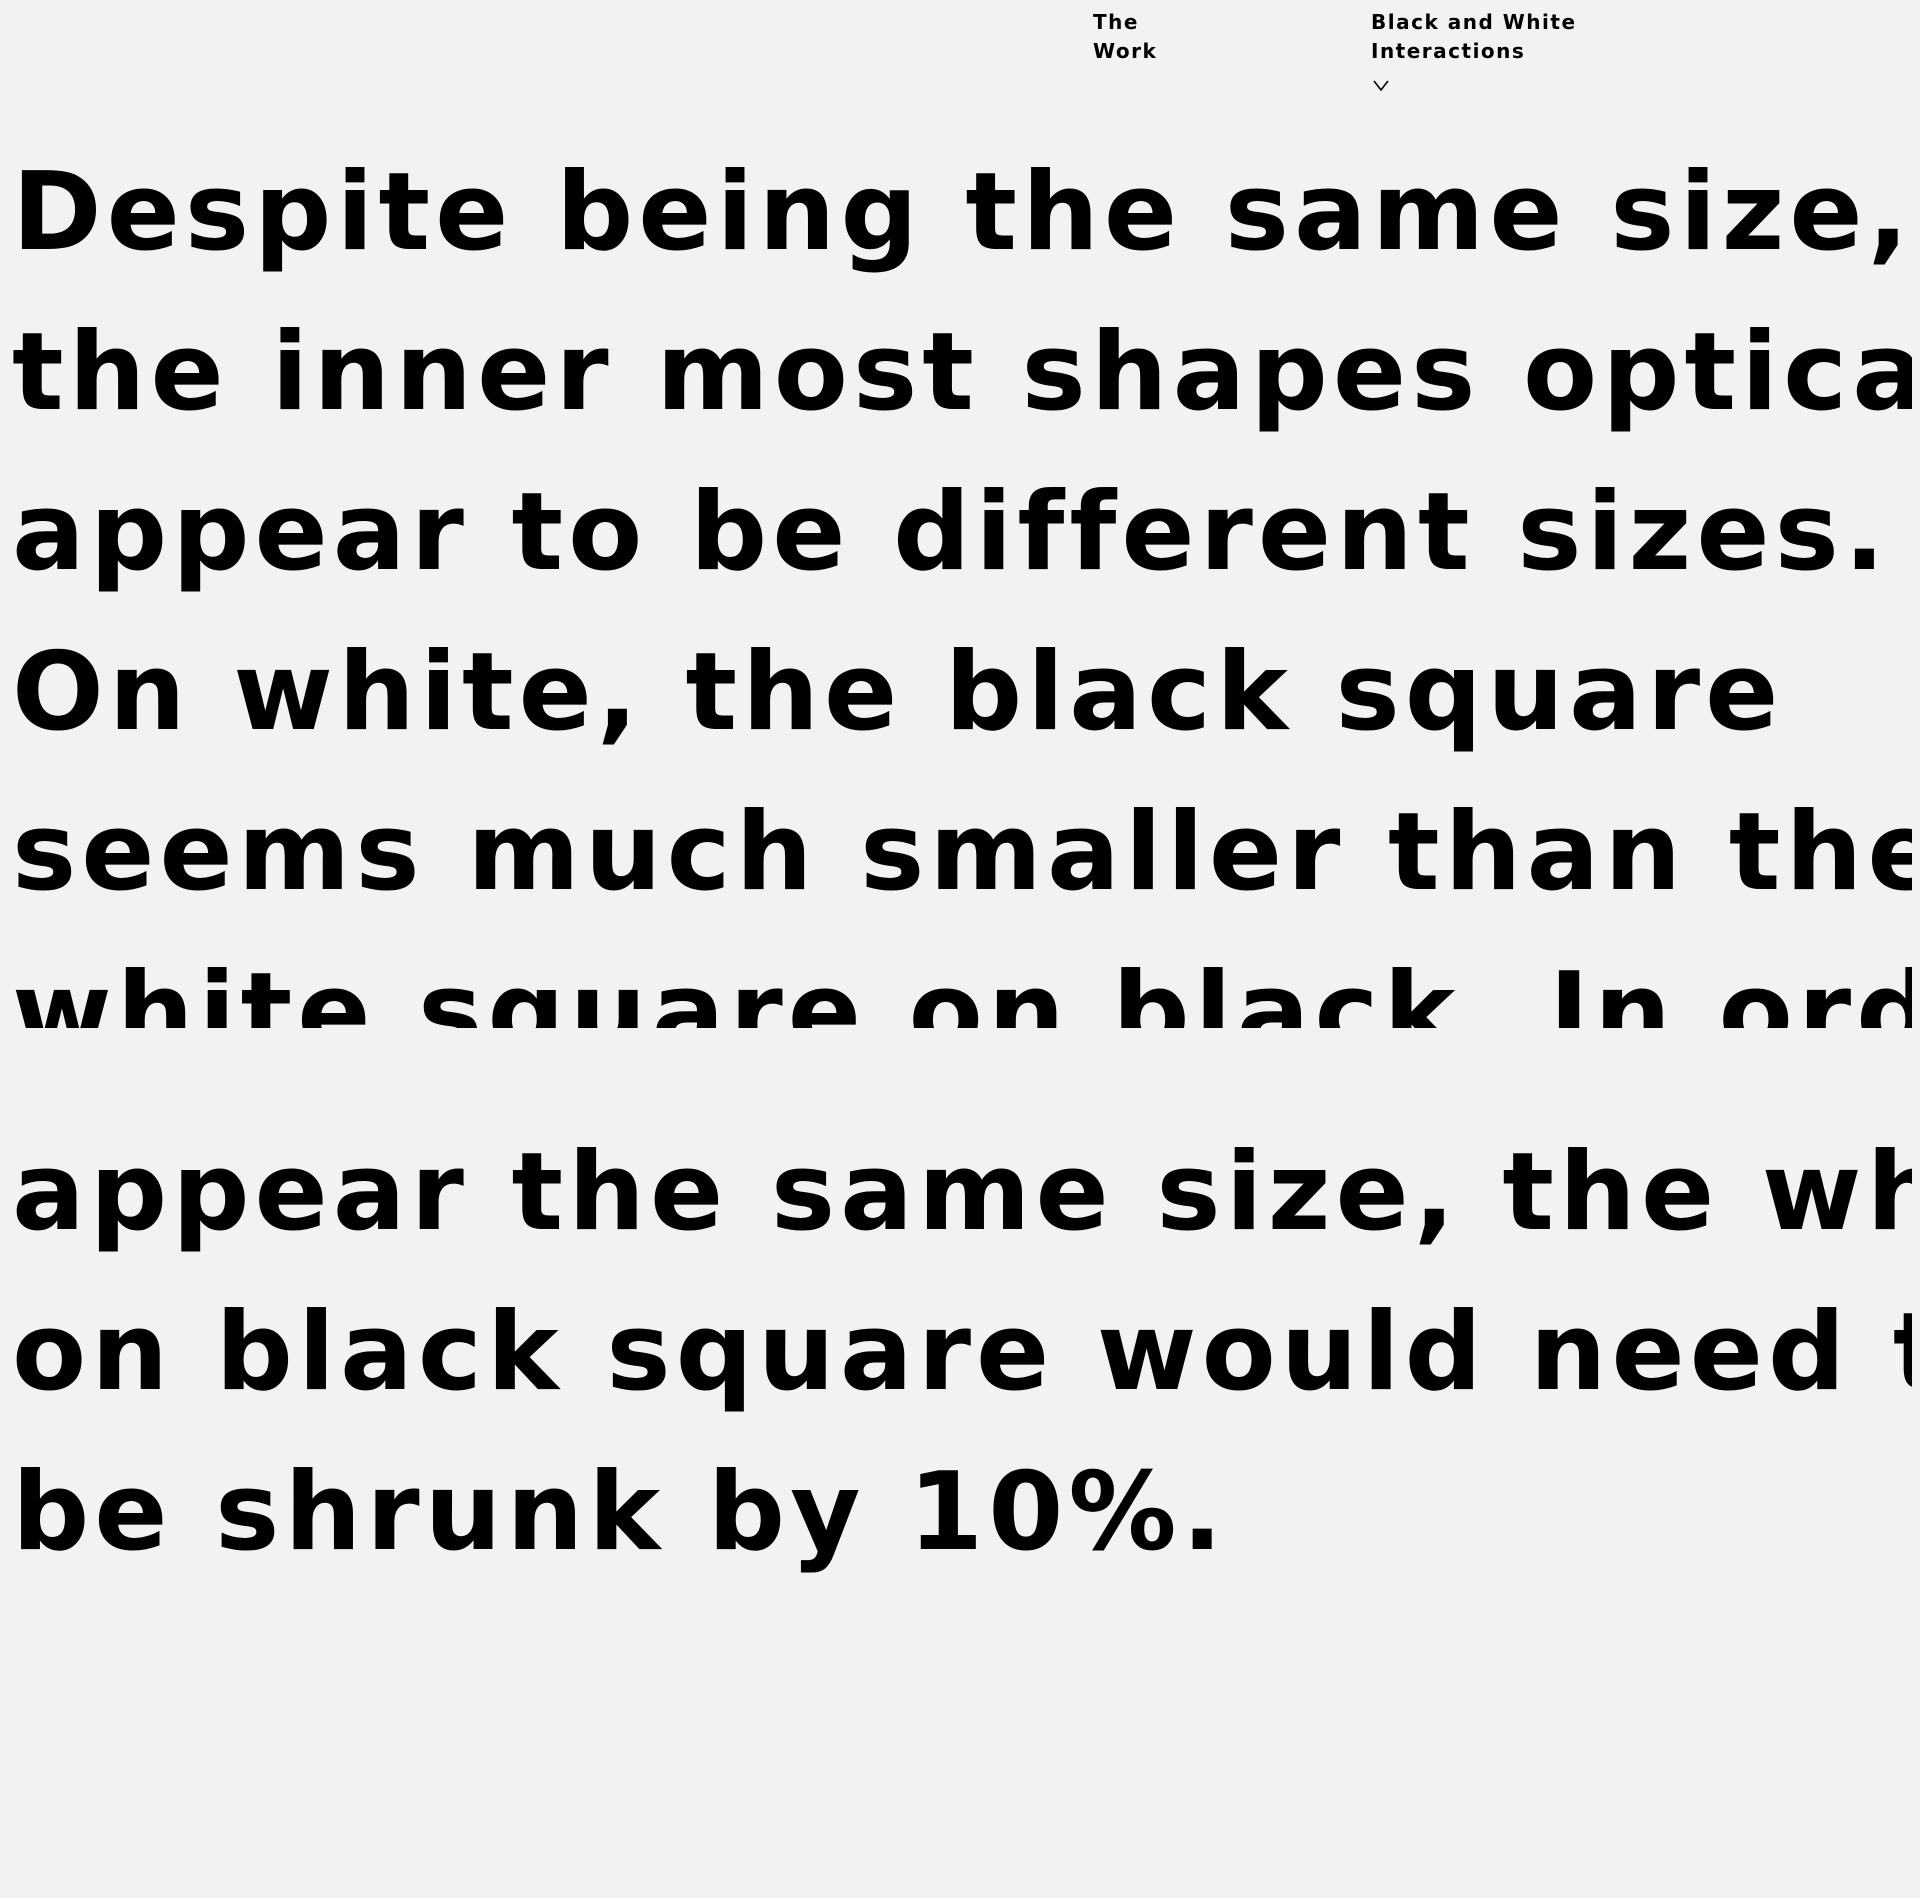 This screenshot has height=1898, width=1920. Describe the element at coordinates (1125, 37) in the screenshot. I see `nav-the-work-link: The Work` at that location.